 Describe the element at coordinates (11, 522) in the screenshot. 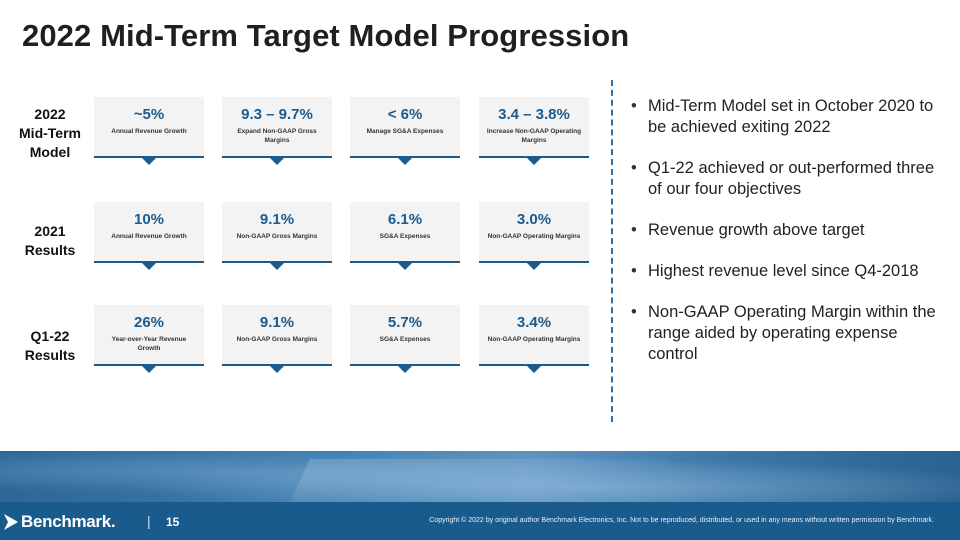

I see `benchmark-arrow-icon` at that location.